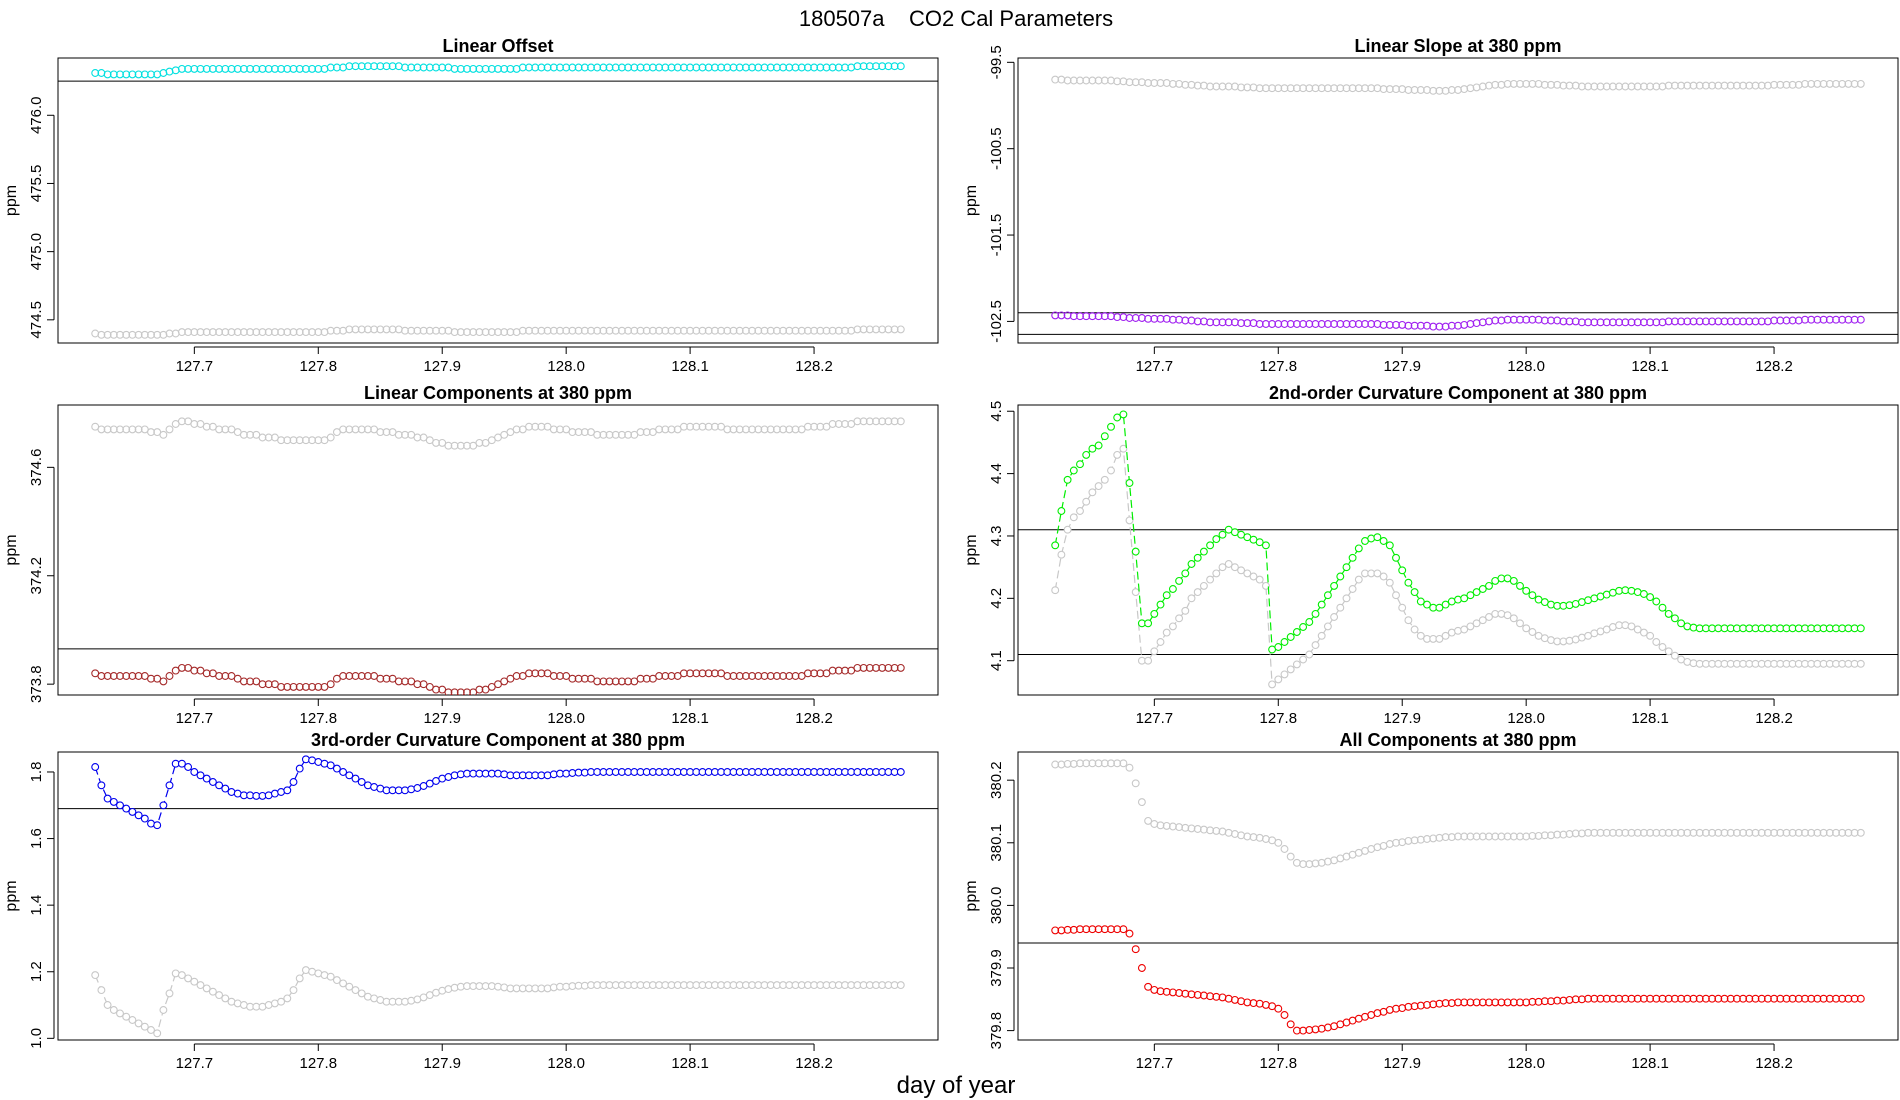 Image resolution: width=1900 pixels, height=1100 pixels. I want to click on series-line, so click(1457, 532).